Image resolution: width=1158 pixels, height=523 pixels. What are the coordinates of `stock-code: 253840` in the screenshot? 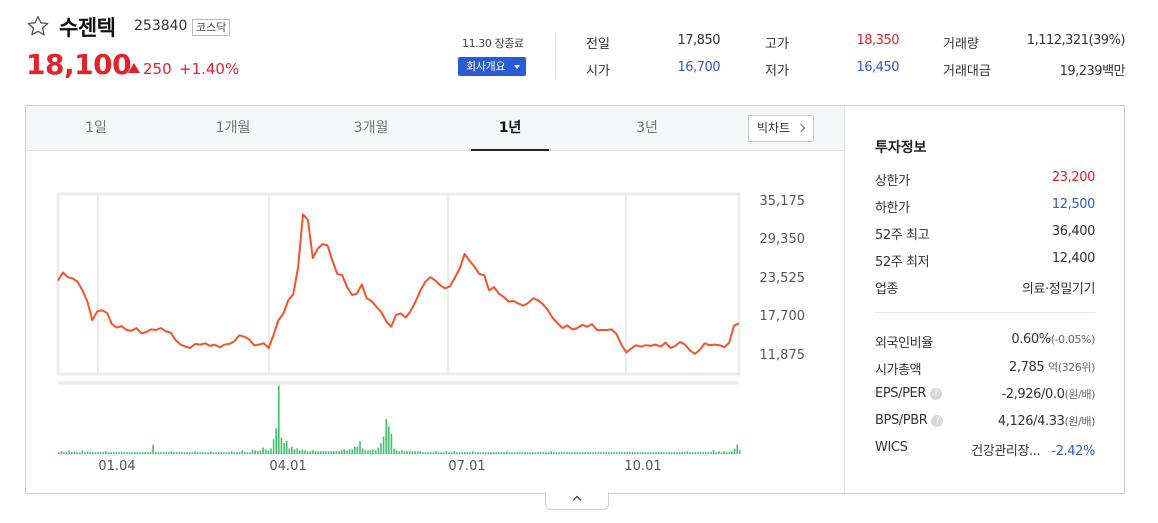 It's located at (161, 26).